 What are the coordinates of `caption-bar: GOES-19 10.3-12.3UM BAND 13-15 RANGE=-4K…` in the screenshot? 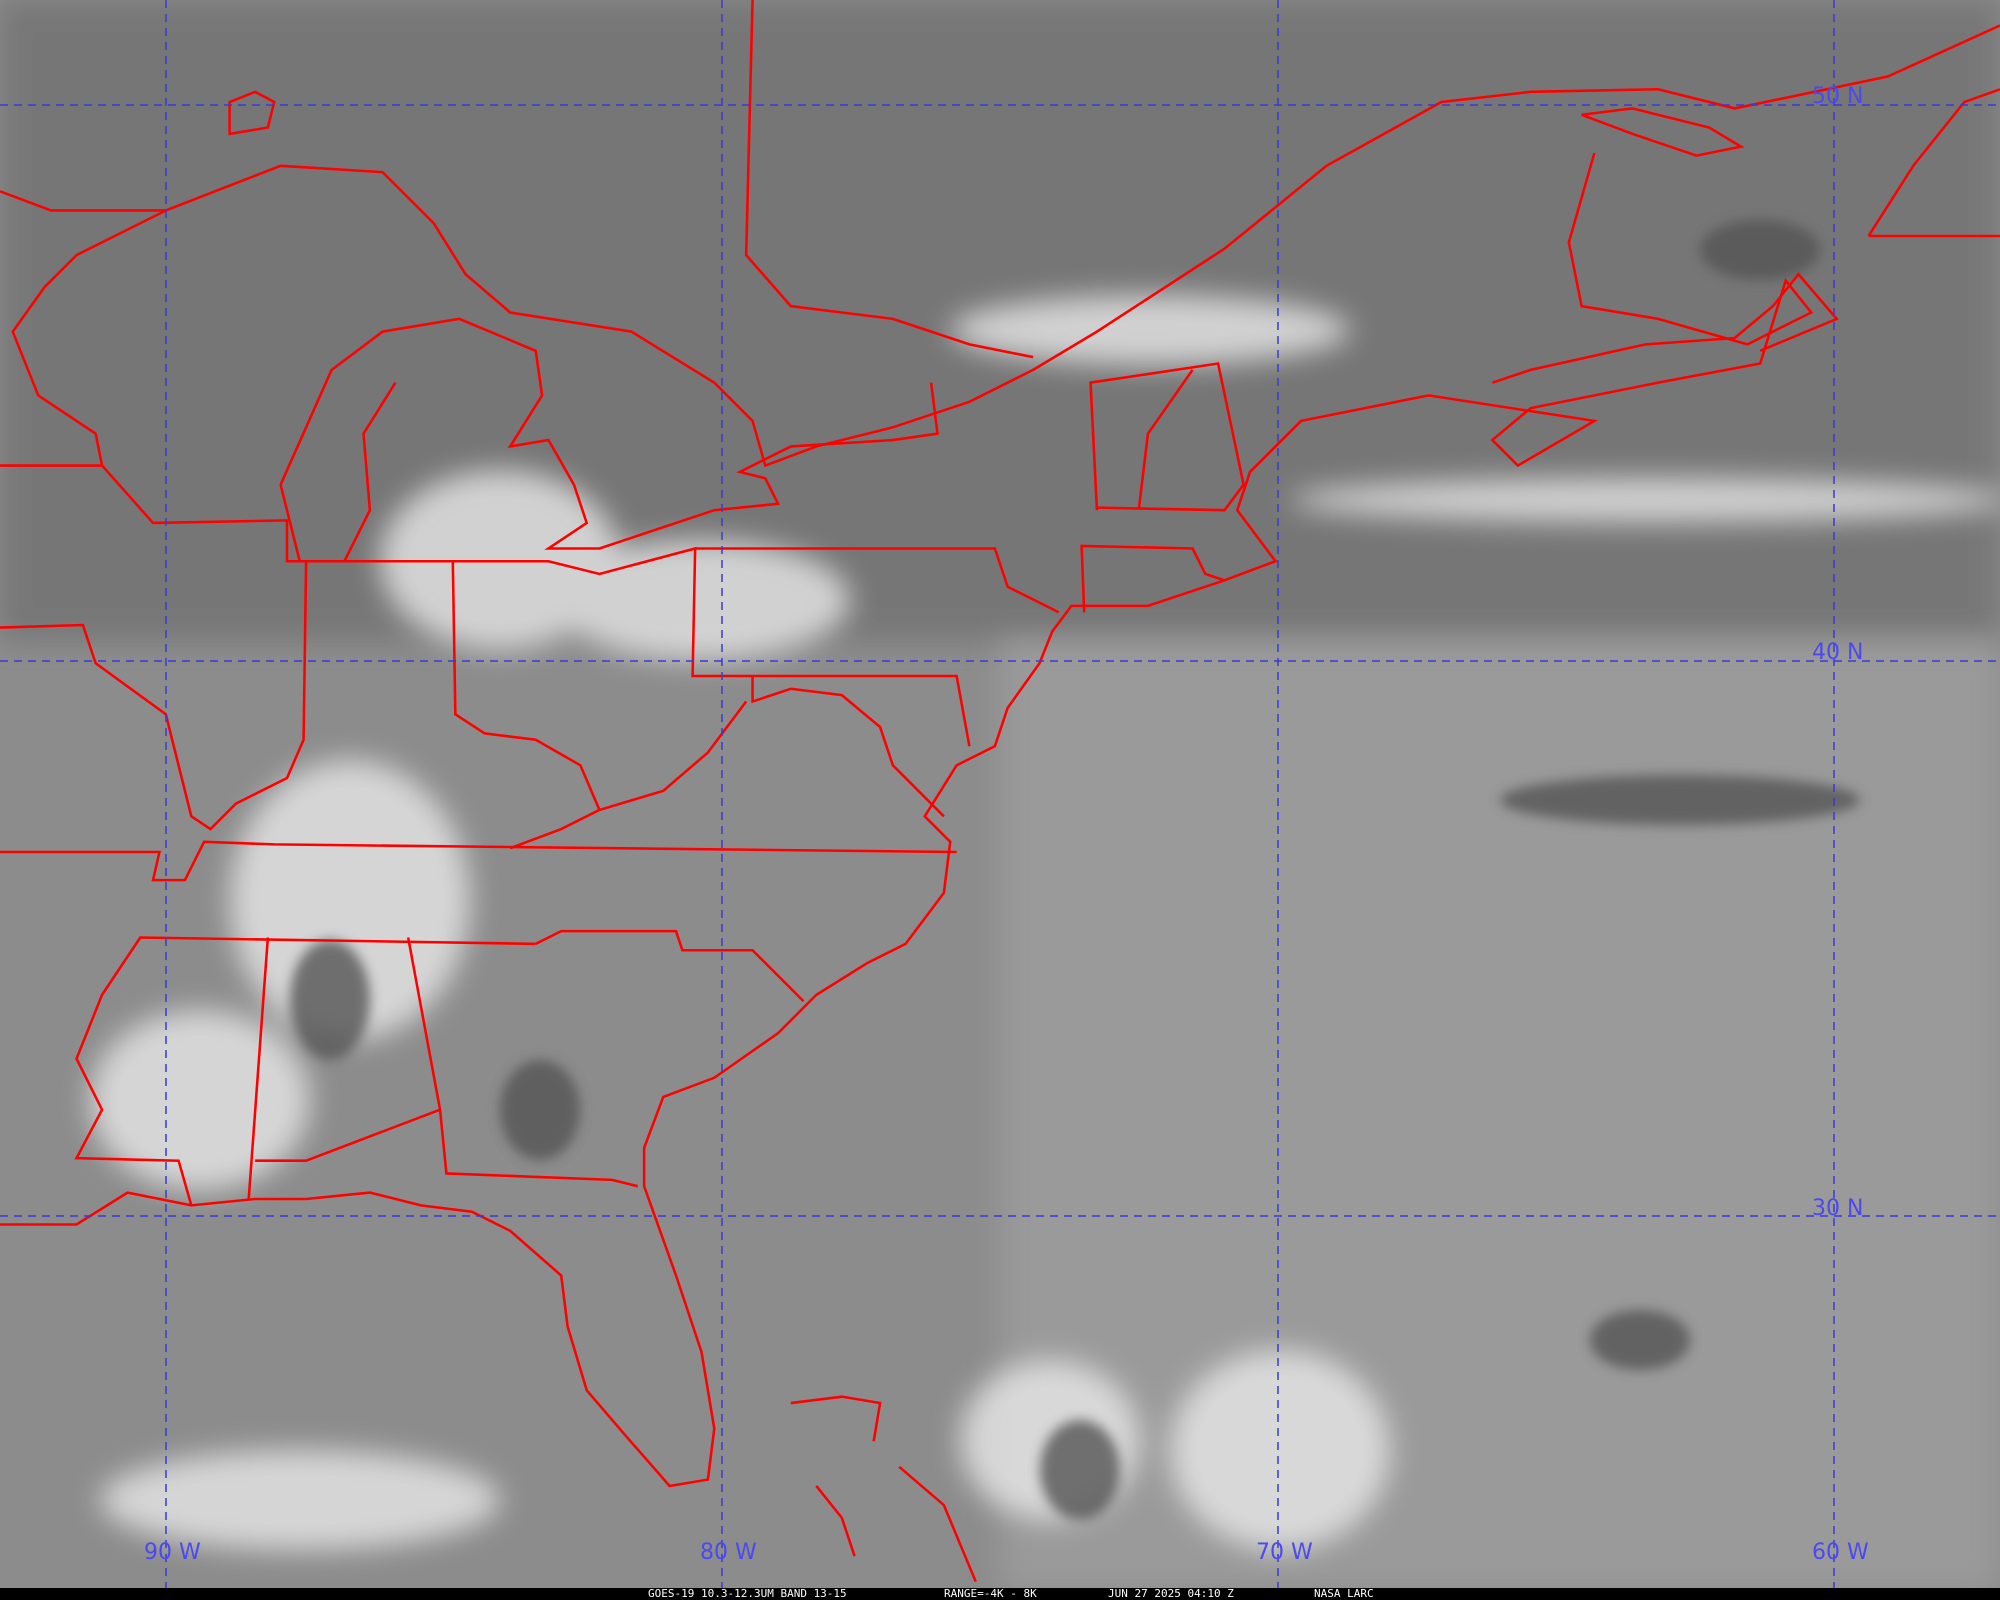 It's located at (1000, 1594).